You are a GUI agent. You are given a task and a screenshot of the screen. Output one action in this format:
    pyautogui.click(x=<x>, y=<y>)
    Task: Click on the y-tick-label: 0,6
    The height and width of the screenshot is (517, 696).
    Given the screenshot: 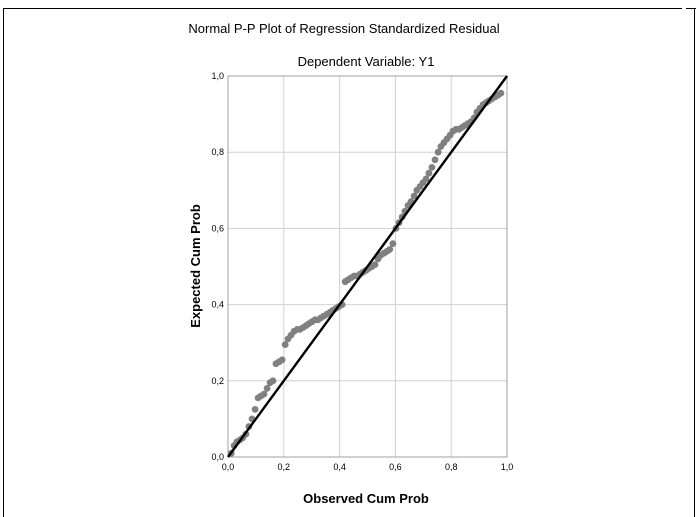 What is the action you would take?
    pyautogui.click(x=217, y=228)
    